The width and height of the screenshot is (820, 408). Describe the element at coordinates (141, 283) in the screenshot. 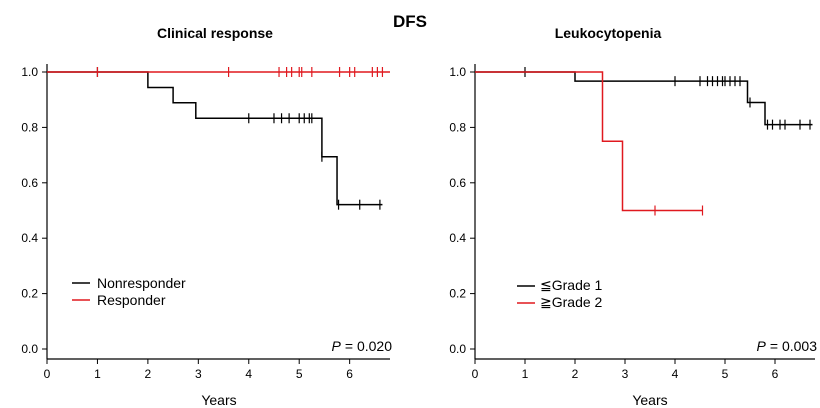

I see `legend-label-nonresponder: Nonresponder` at that location.